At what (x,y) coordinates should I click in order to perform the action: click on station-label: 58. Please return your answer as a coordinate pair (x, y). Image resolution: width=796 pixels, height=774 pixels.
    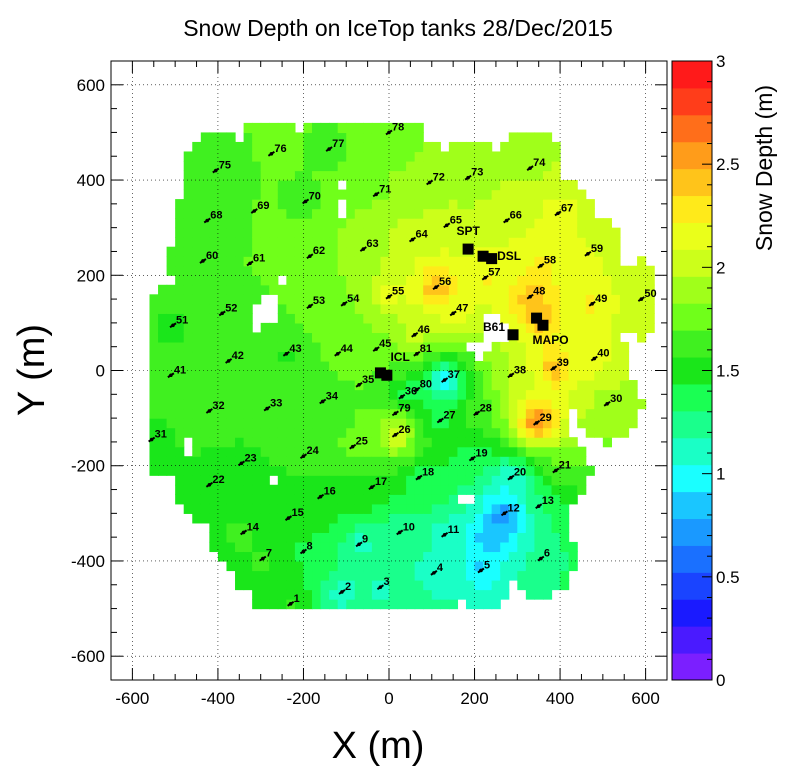
    Looking at the image, I should click on (550, 261).